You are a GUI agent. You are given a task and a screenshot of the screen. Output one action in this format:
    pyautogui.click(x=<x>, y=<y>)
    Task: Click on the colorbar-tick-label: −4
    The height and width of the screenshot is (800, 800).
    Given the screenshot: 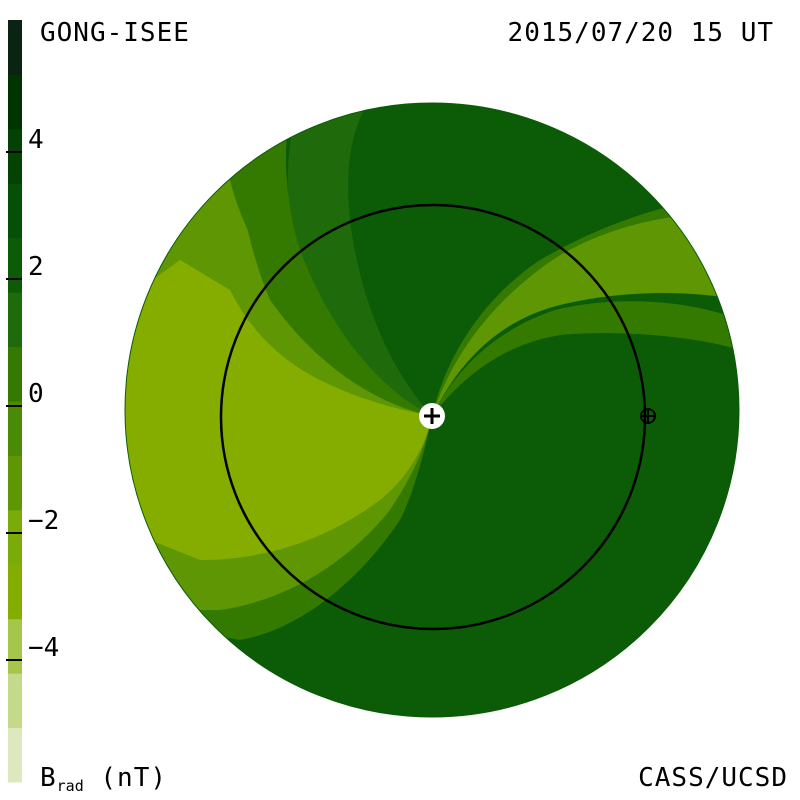 What is the action you would take?
    pyautogui.click(x=44, y=648)
    